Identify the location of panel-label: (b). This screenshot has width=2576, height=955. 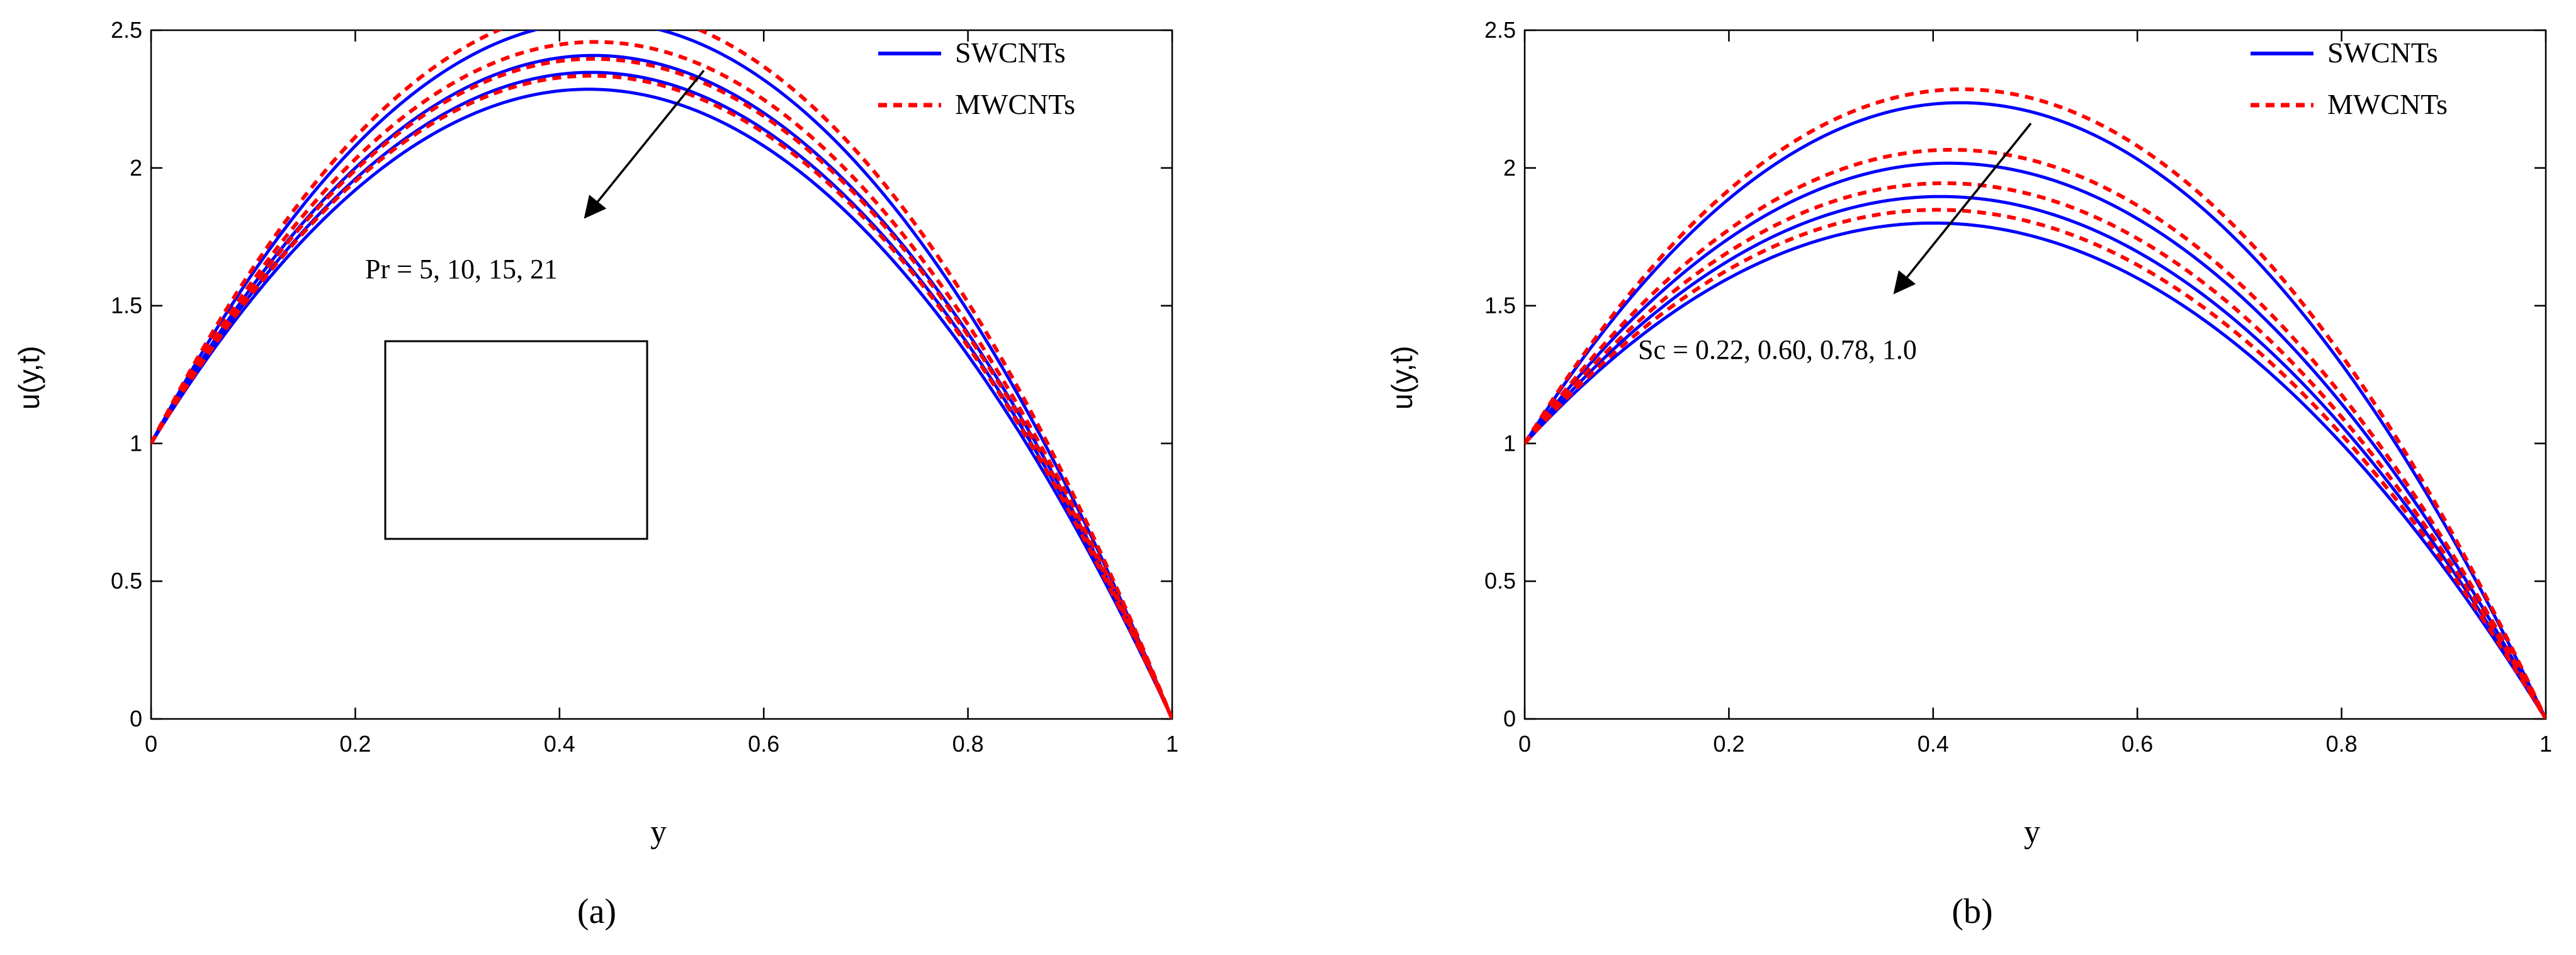
(1972, 911).